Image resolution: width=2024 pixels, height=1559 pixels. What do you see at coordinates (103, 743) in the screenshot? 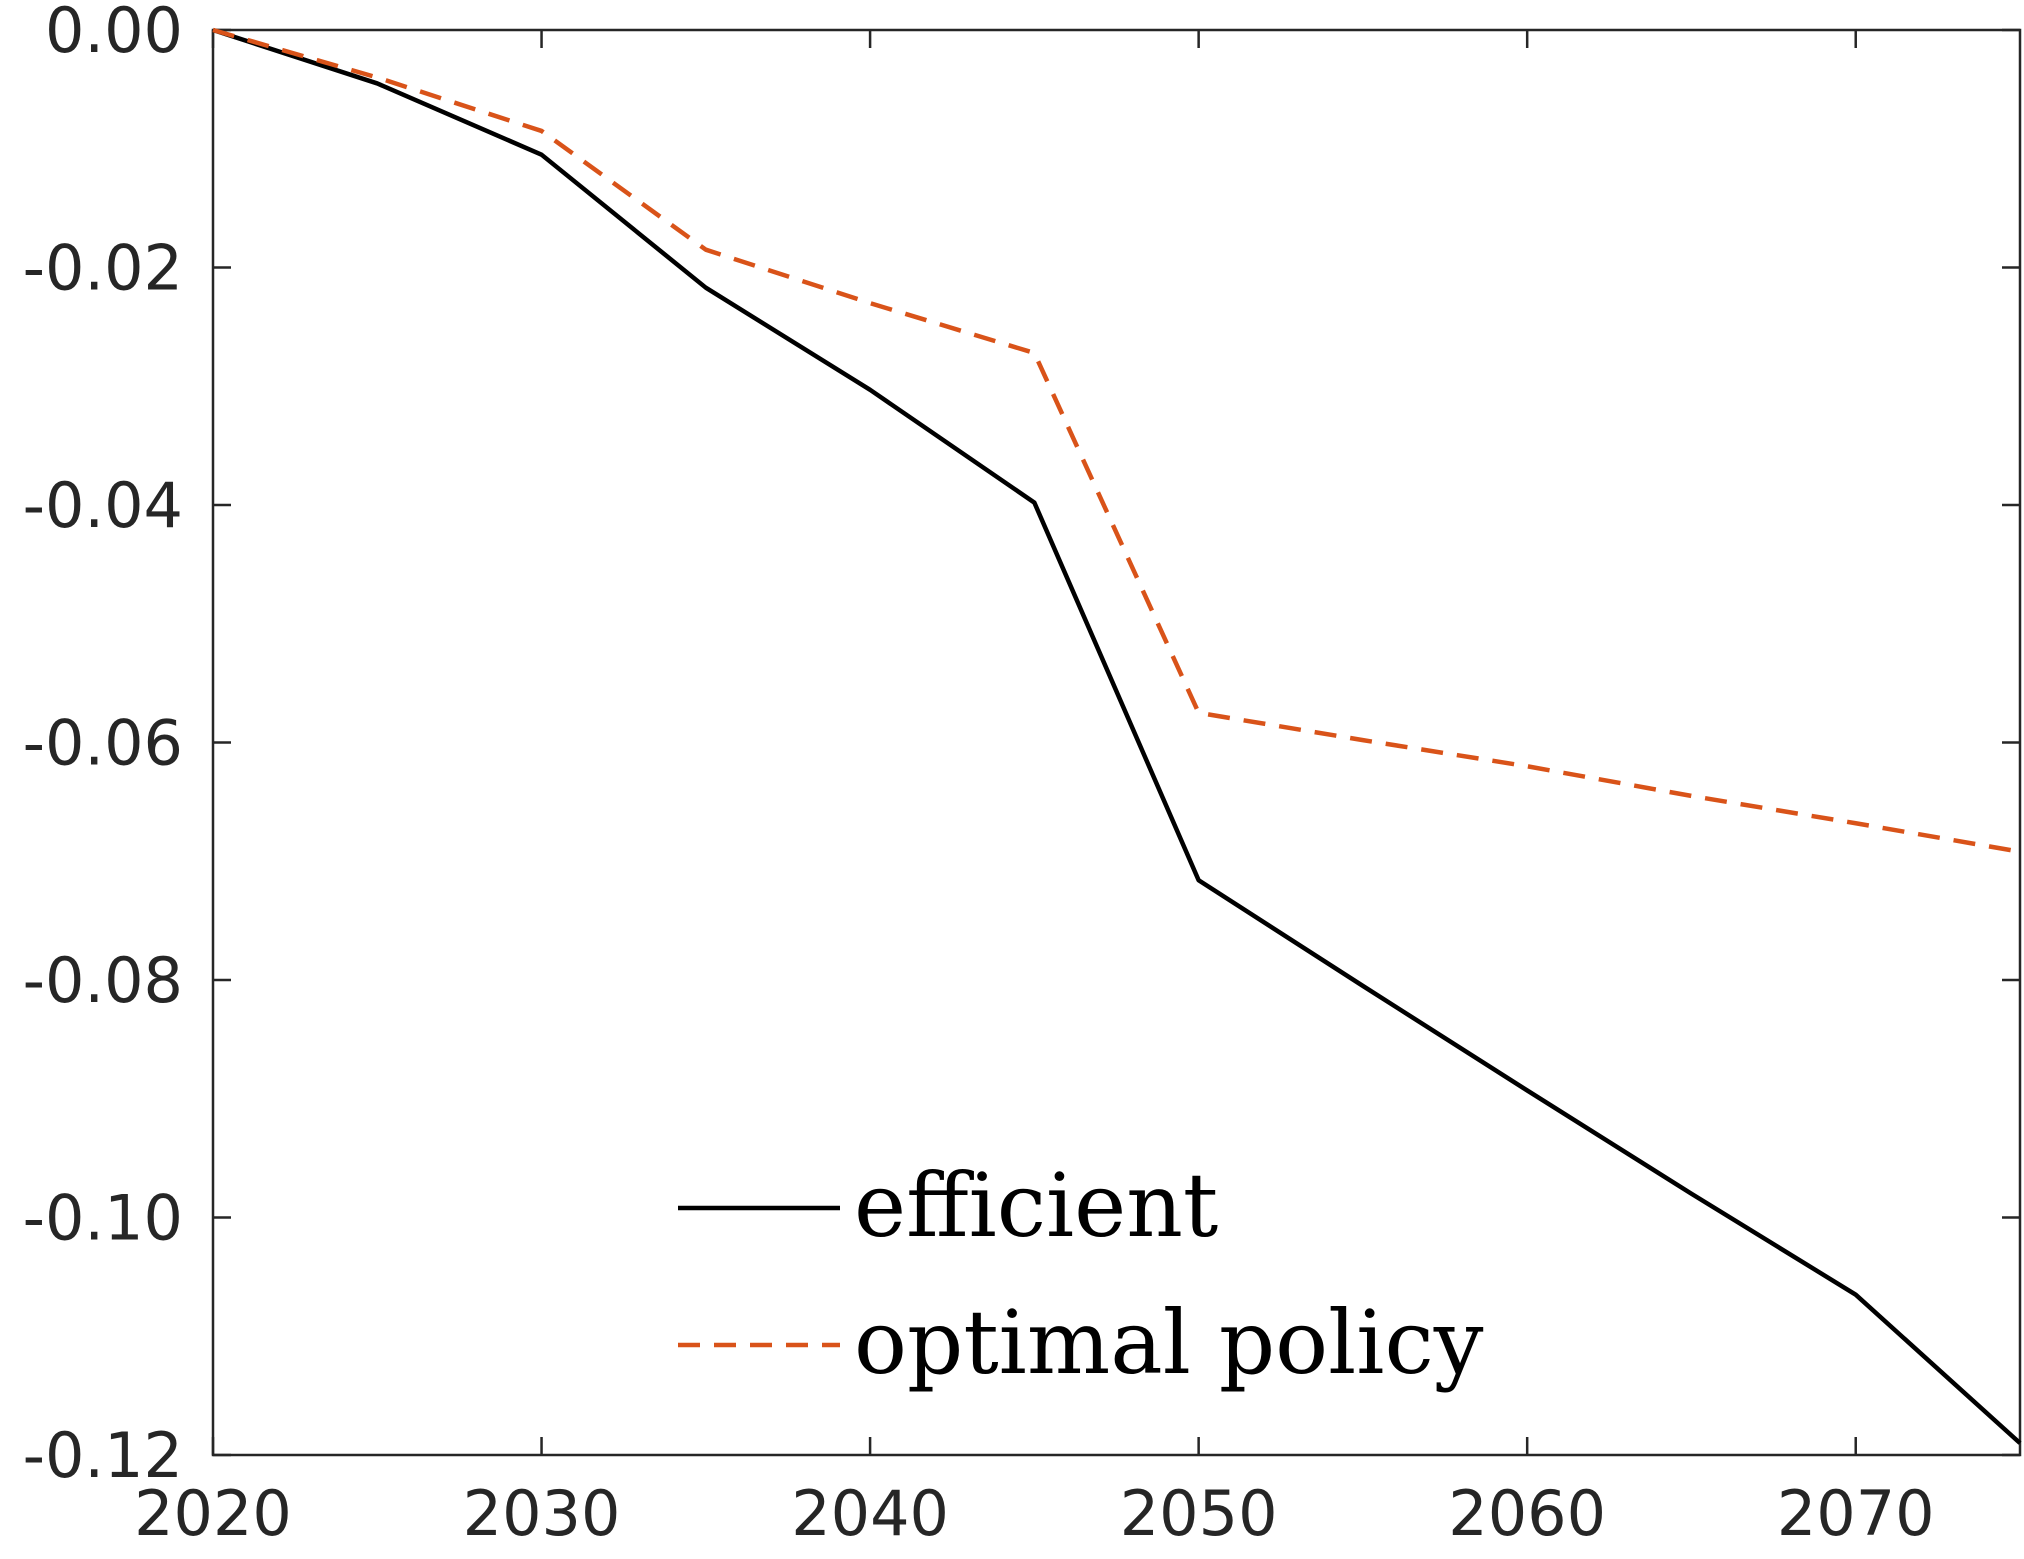
I see `y-tick-label: -0.06` at bounding box center [103, 743].